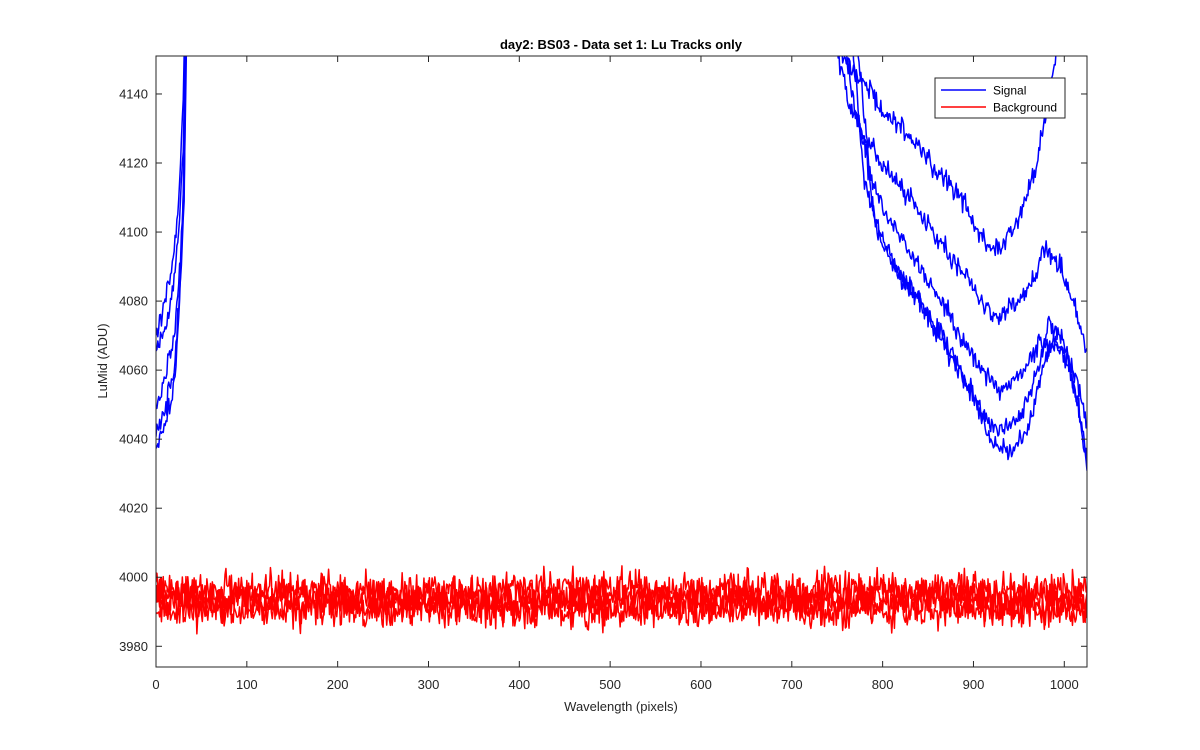 This screenshot has width=1200, height=750. I want to click on y-tick-label: 4120, so click(133, 163).